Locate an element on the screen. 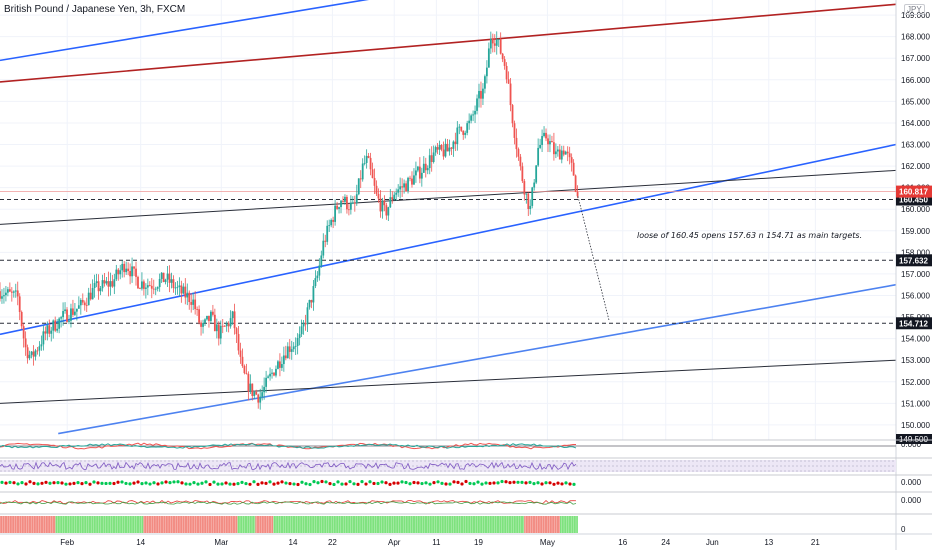  currency-badge: JPY is located at coordinates (914, 9).